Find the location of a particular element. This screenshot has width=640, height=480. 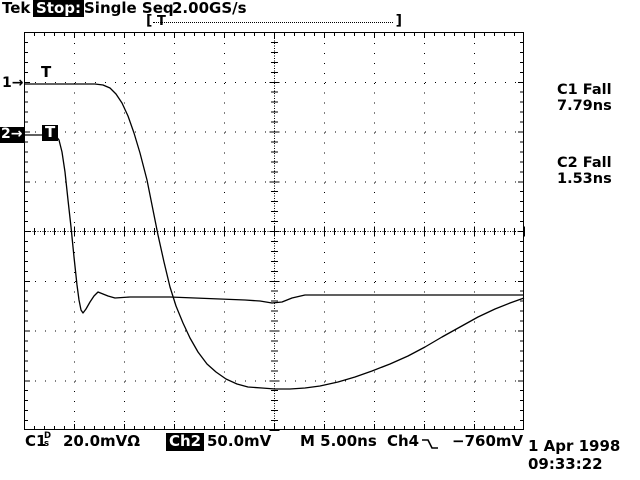

measurement-c1-fall: C1 Fall 7.79ns is located at coordinates (584, 98).